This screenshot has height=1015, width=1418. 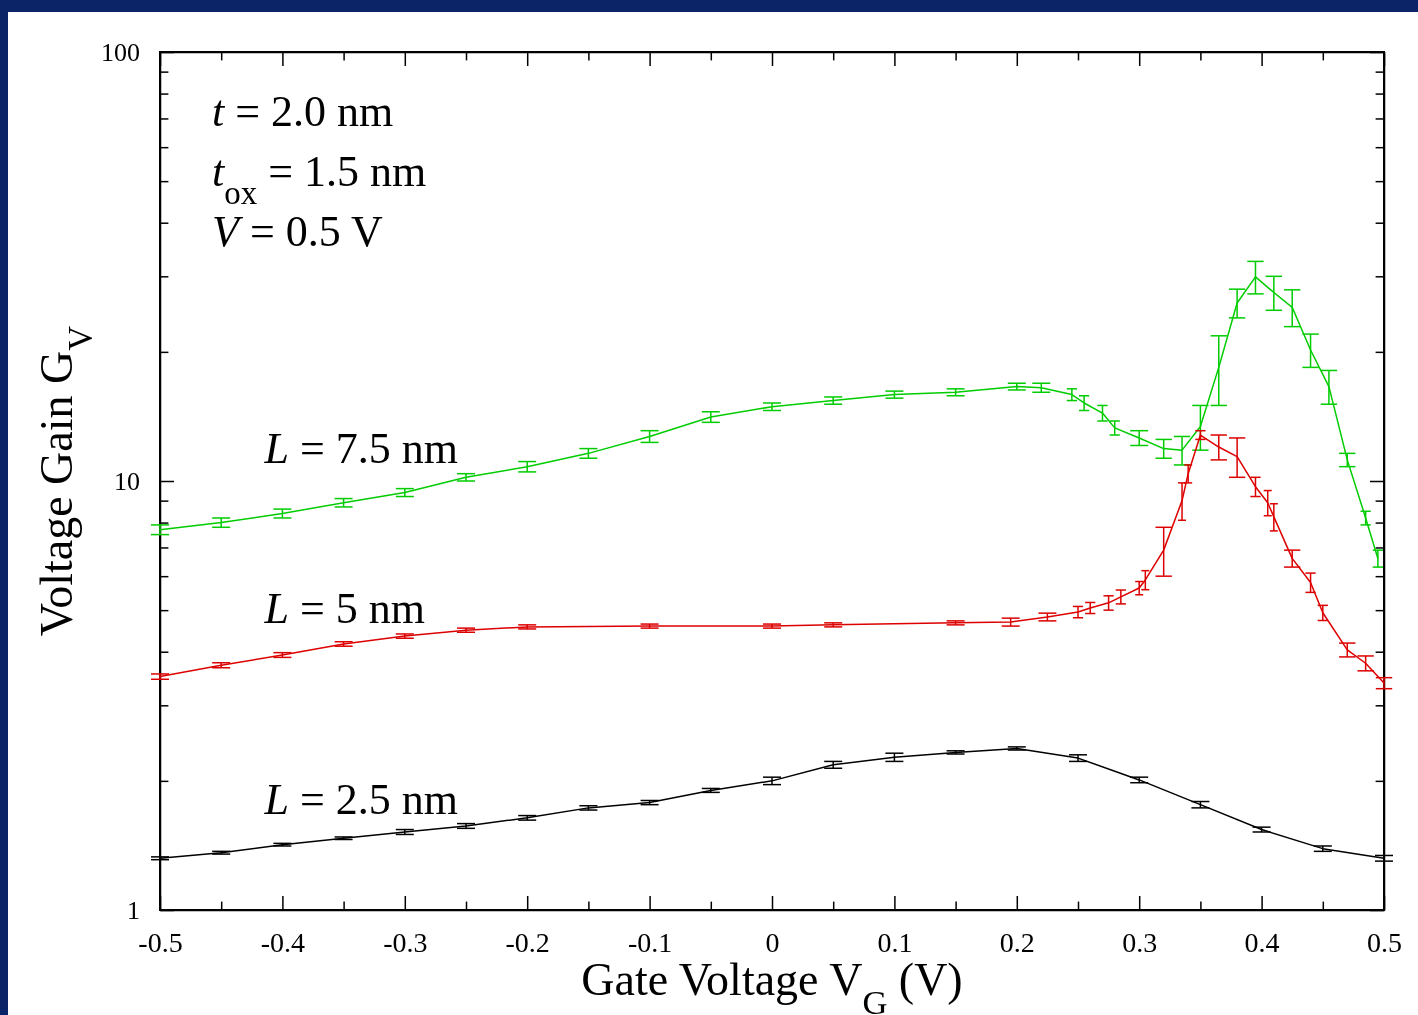 What do you see at coordinates (405, 942) in the screenshot?
I see `x-tick-label: -0.3` at bounding box center [405, 942].